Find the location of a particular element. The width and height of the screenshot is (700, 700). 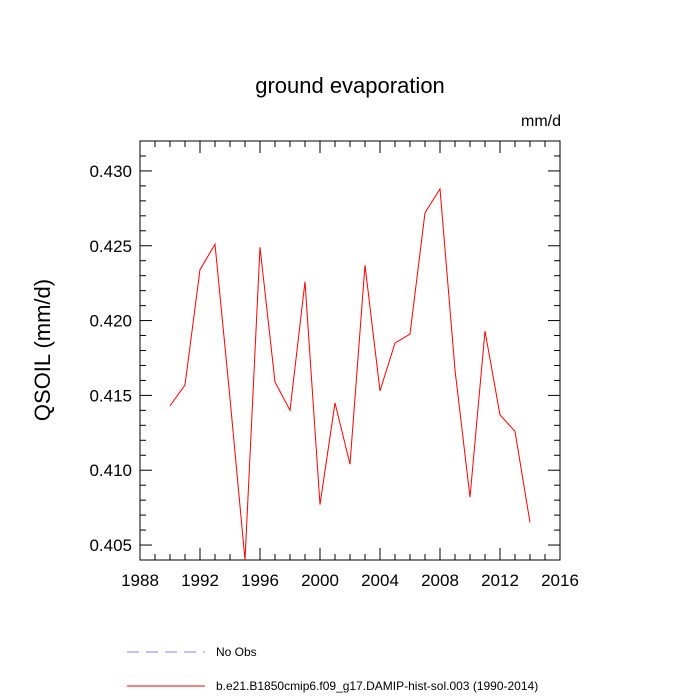

y-tick-label: 0.415 is located at coordinates (110, 395).